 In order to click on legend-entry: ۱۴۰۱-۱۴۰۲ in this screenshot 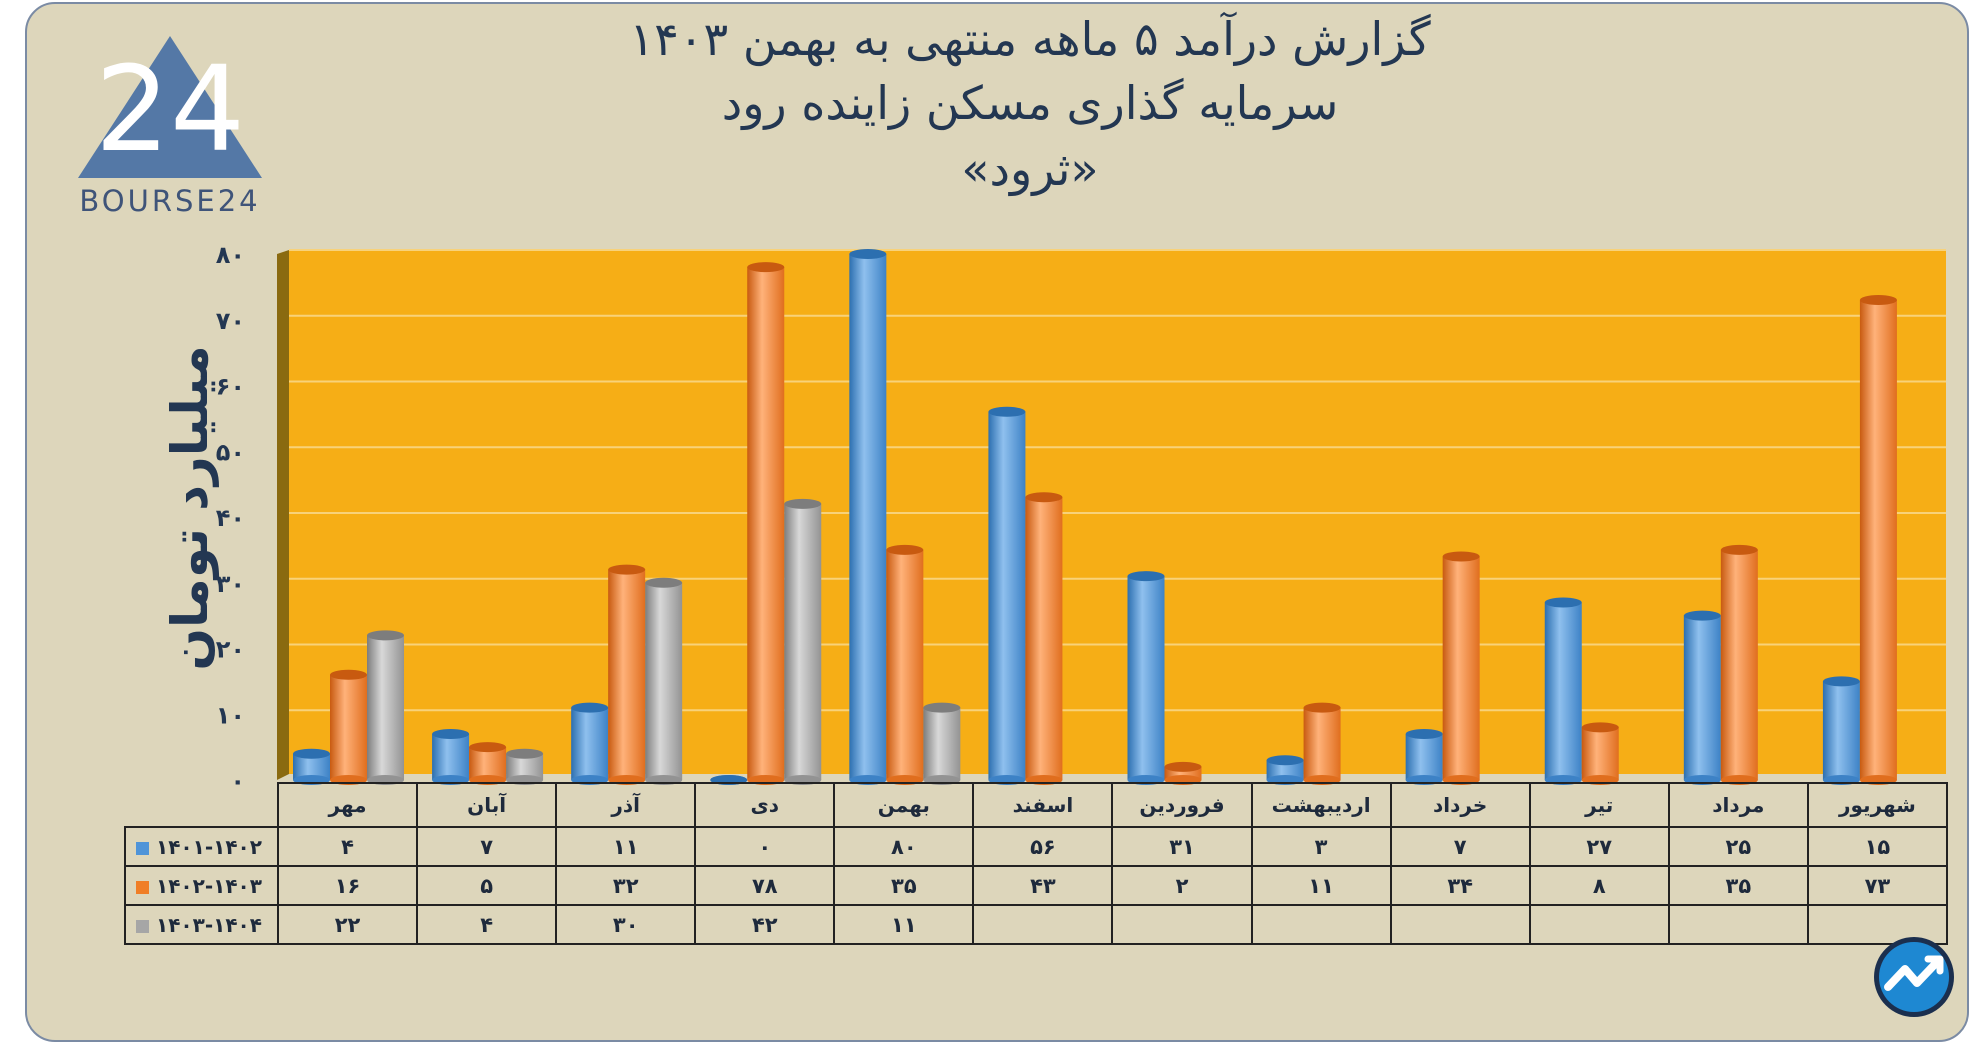, I will do `click(201, 846)`.